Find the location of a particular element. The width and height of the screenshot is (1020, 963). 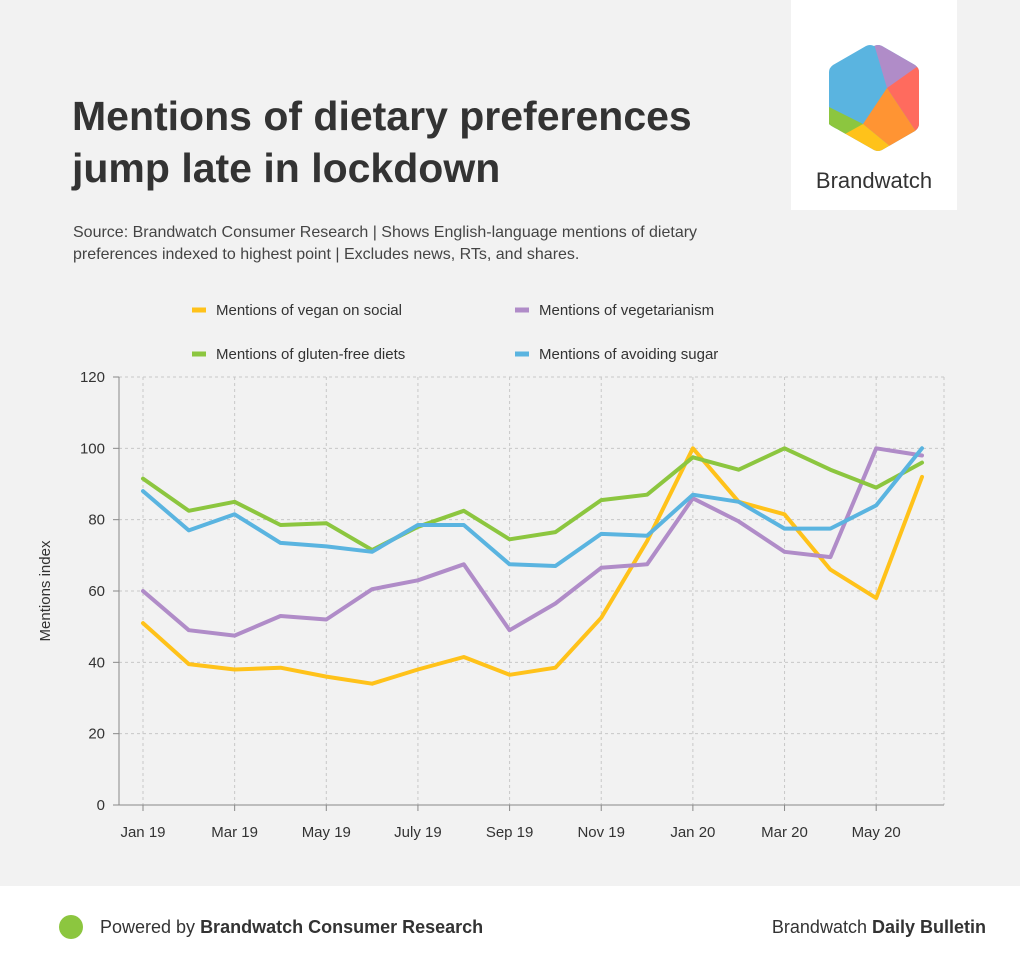

x-tick-label: July 19 is located at coordinates (418, 832).